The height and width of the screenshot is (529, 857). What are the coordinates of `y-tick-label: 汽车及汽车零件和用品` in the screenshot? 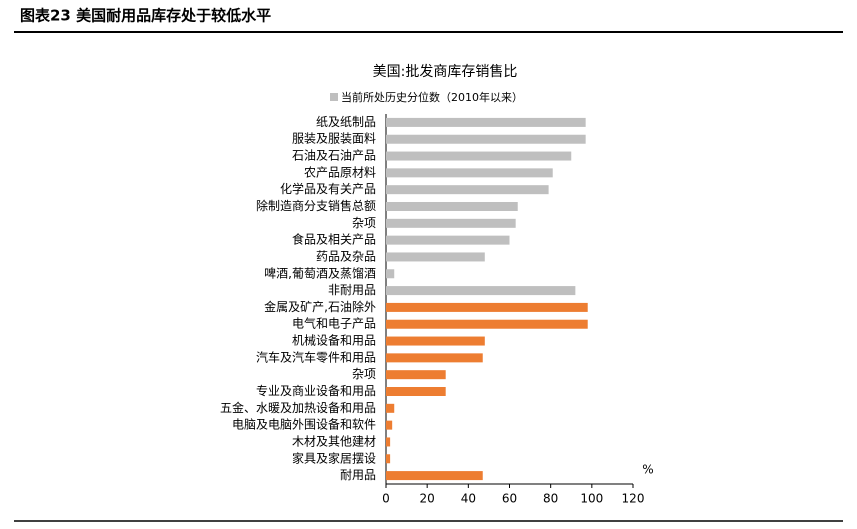 It's located at (316, 356).